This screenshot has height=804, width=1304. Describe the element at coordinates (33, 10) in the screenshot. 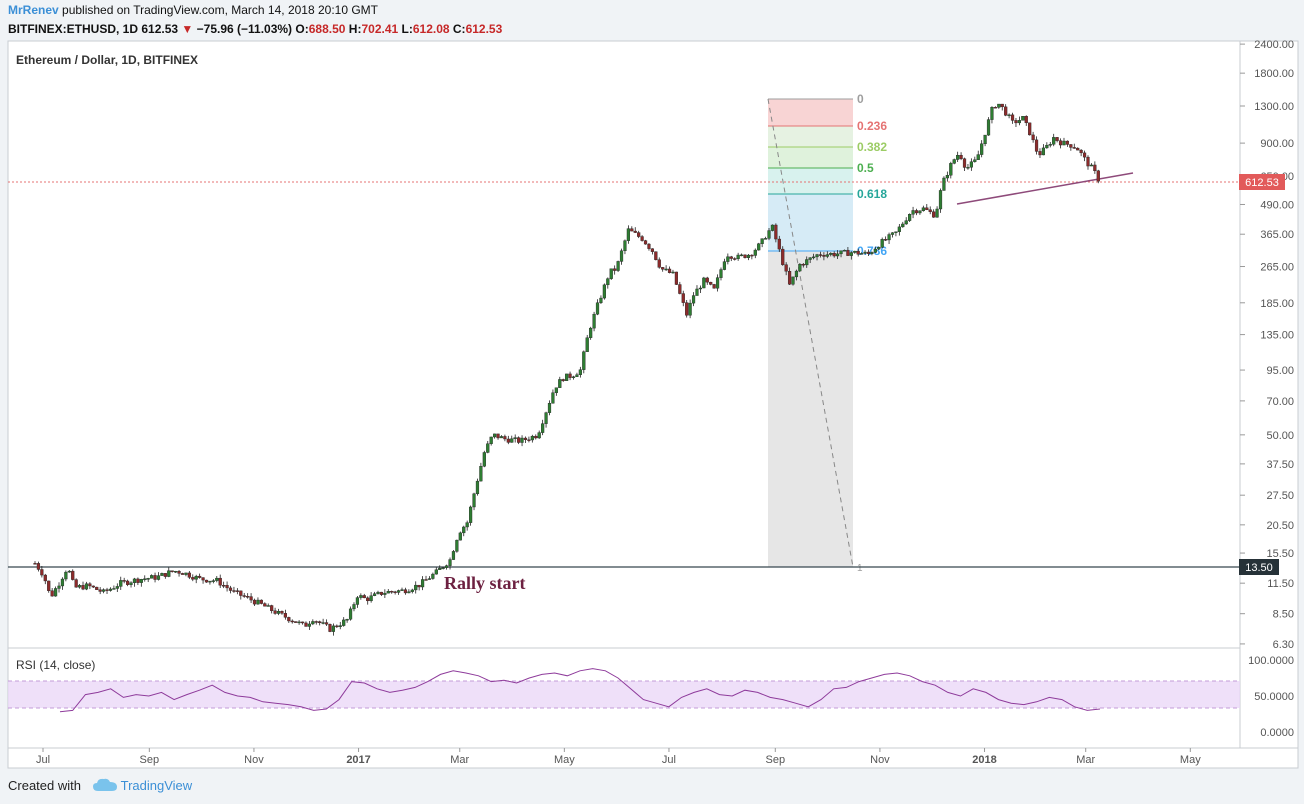

I see `author-link: MrRenev` at that location.